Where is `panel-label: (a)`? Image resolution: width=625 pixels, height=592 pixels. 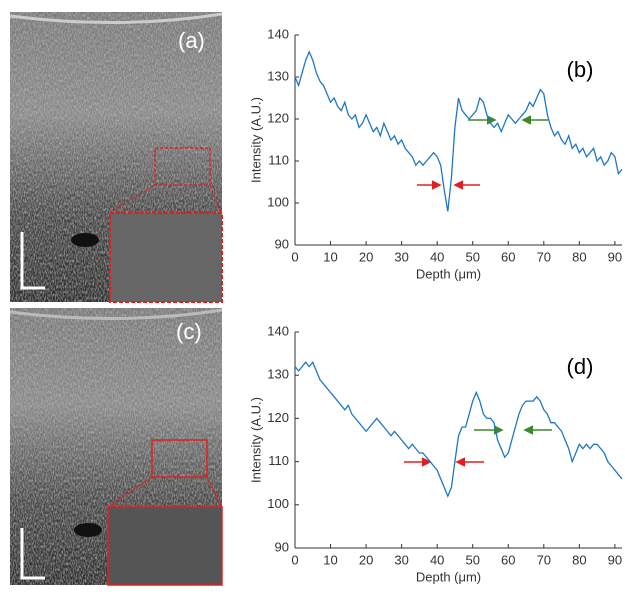 panel-label: (a) is located at coordinates (191, 40).